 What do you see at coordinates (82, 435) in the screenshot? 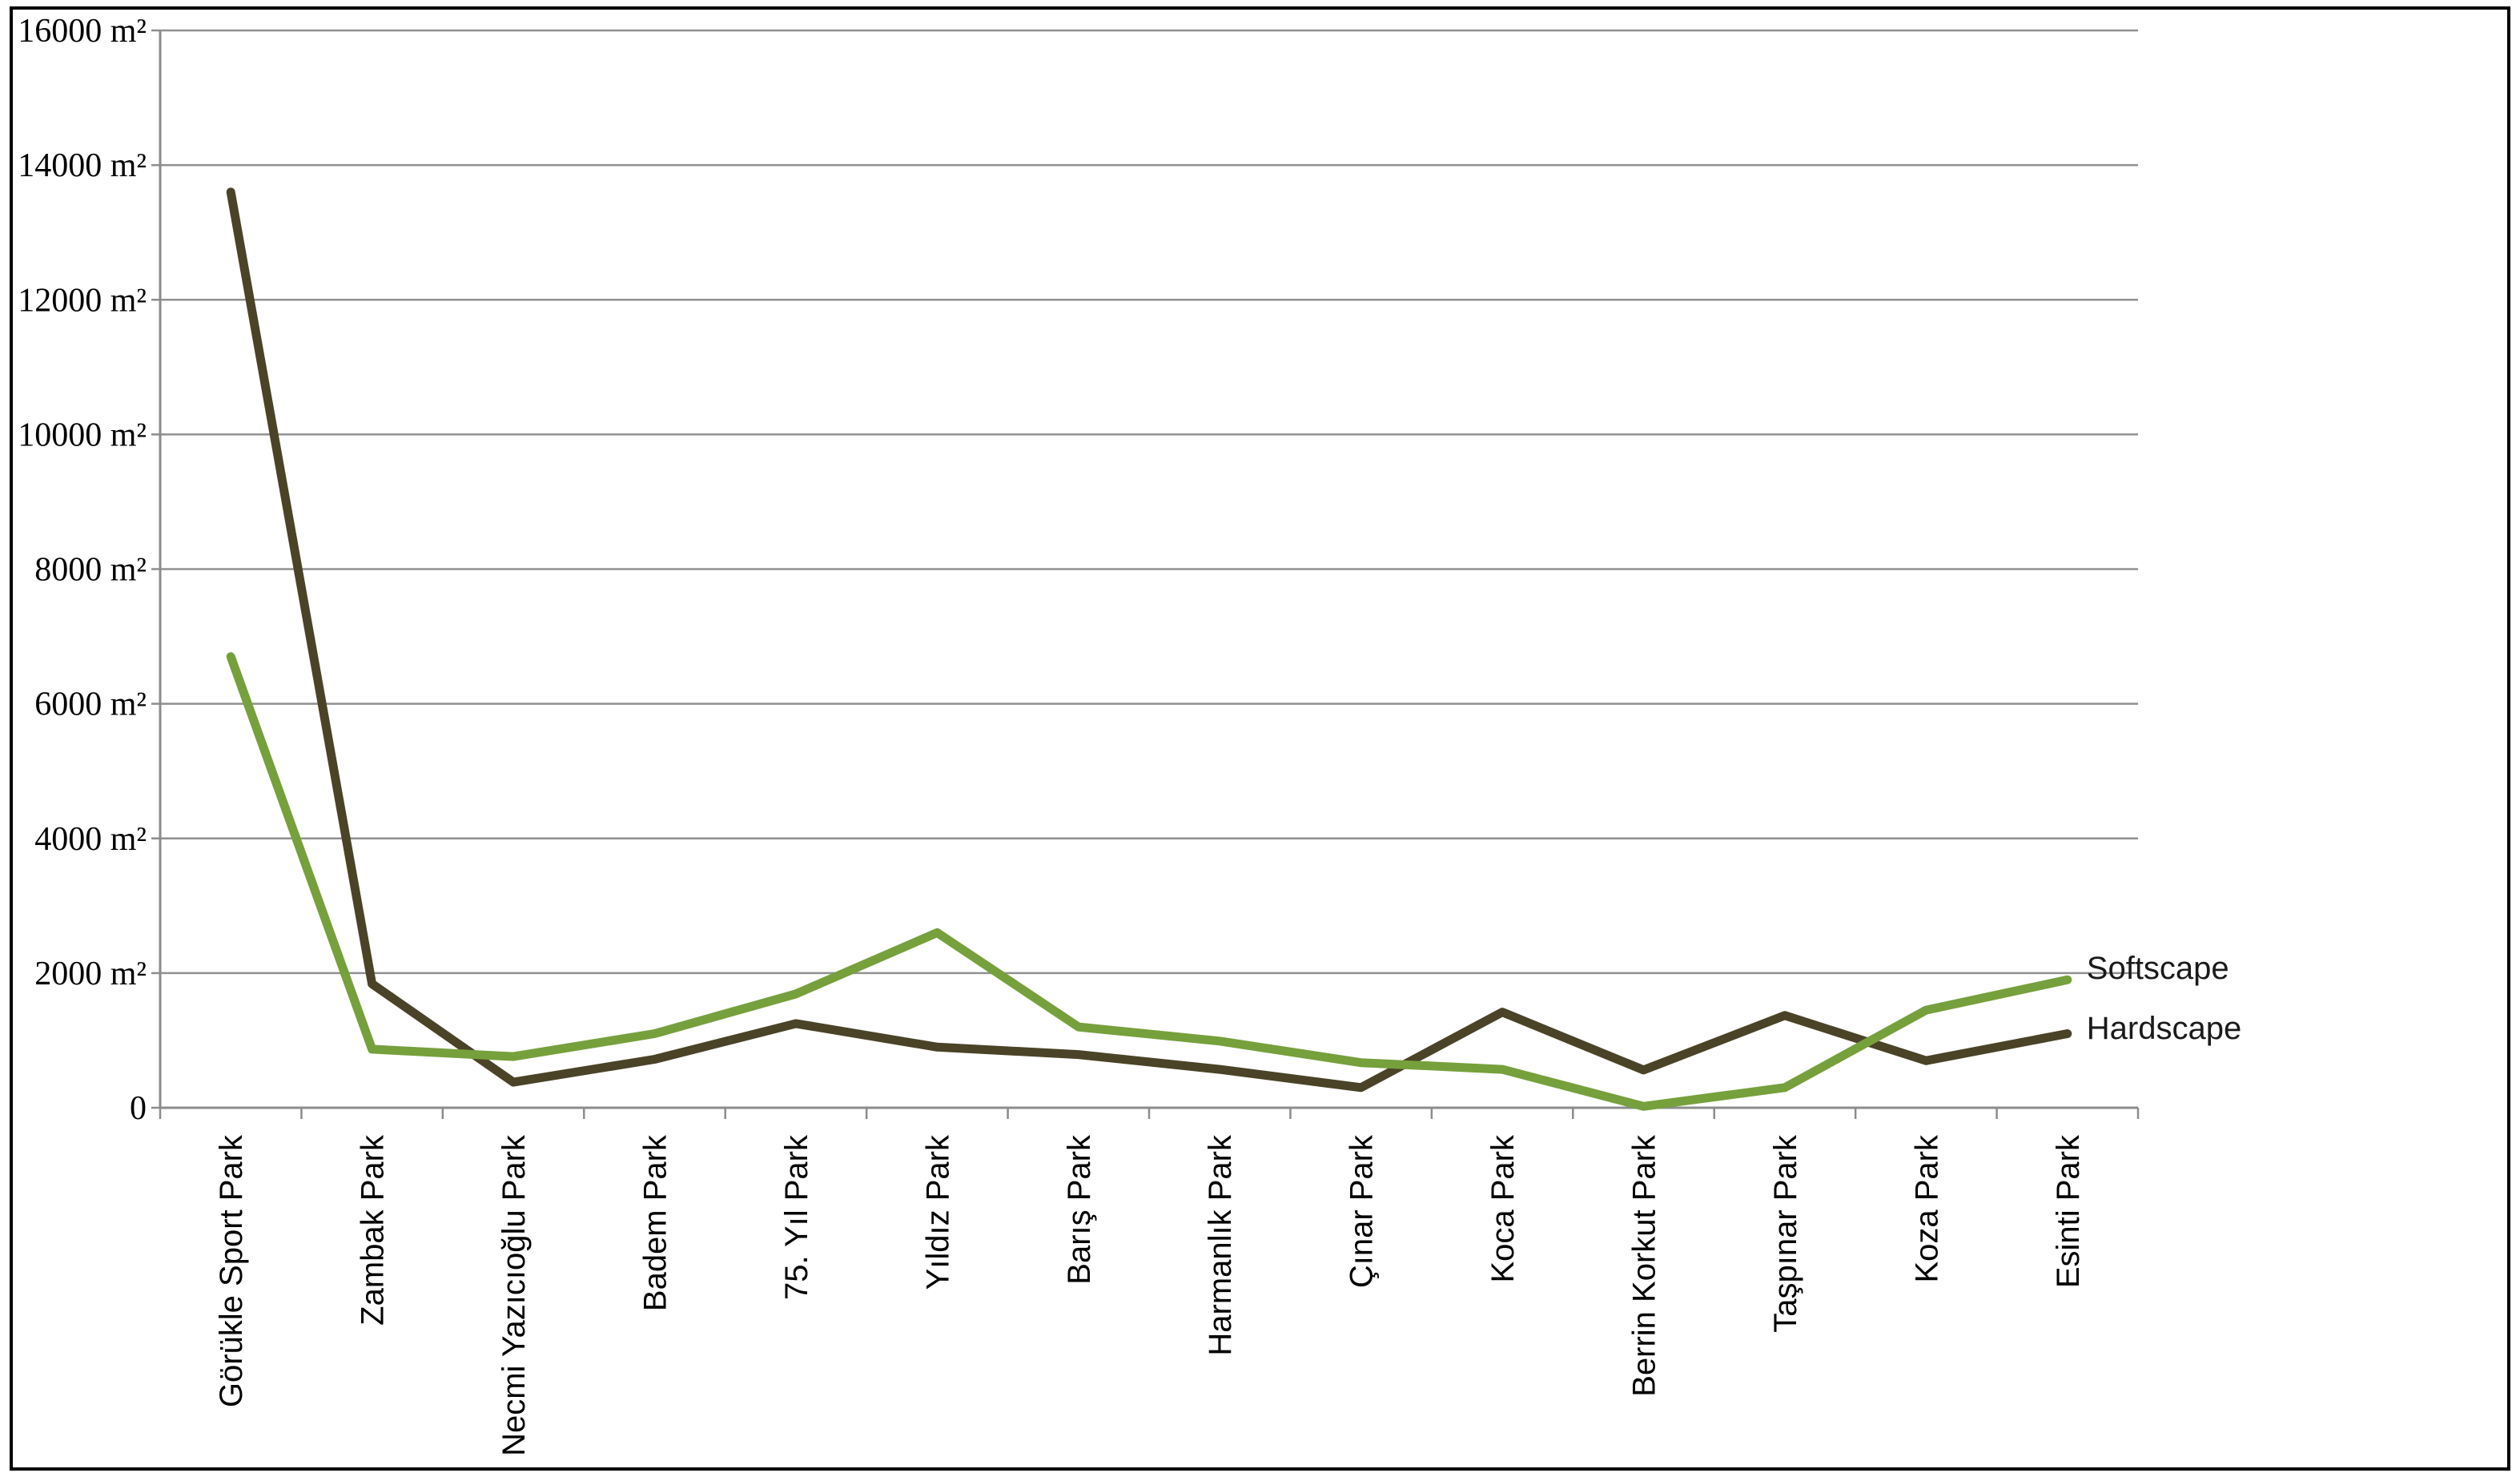
I see `y-axis-label: 10000 m²` at bounding box center [82, 435].